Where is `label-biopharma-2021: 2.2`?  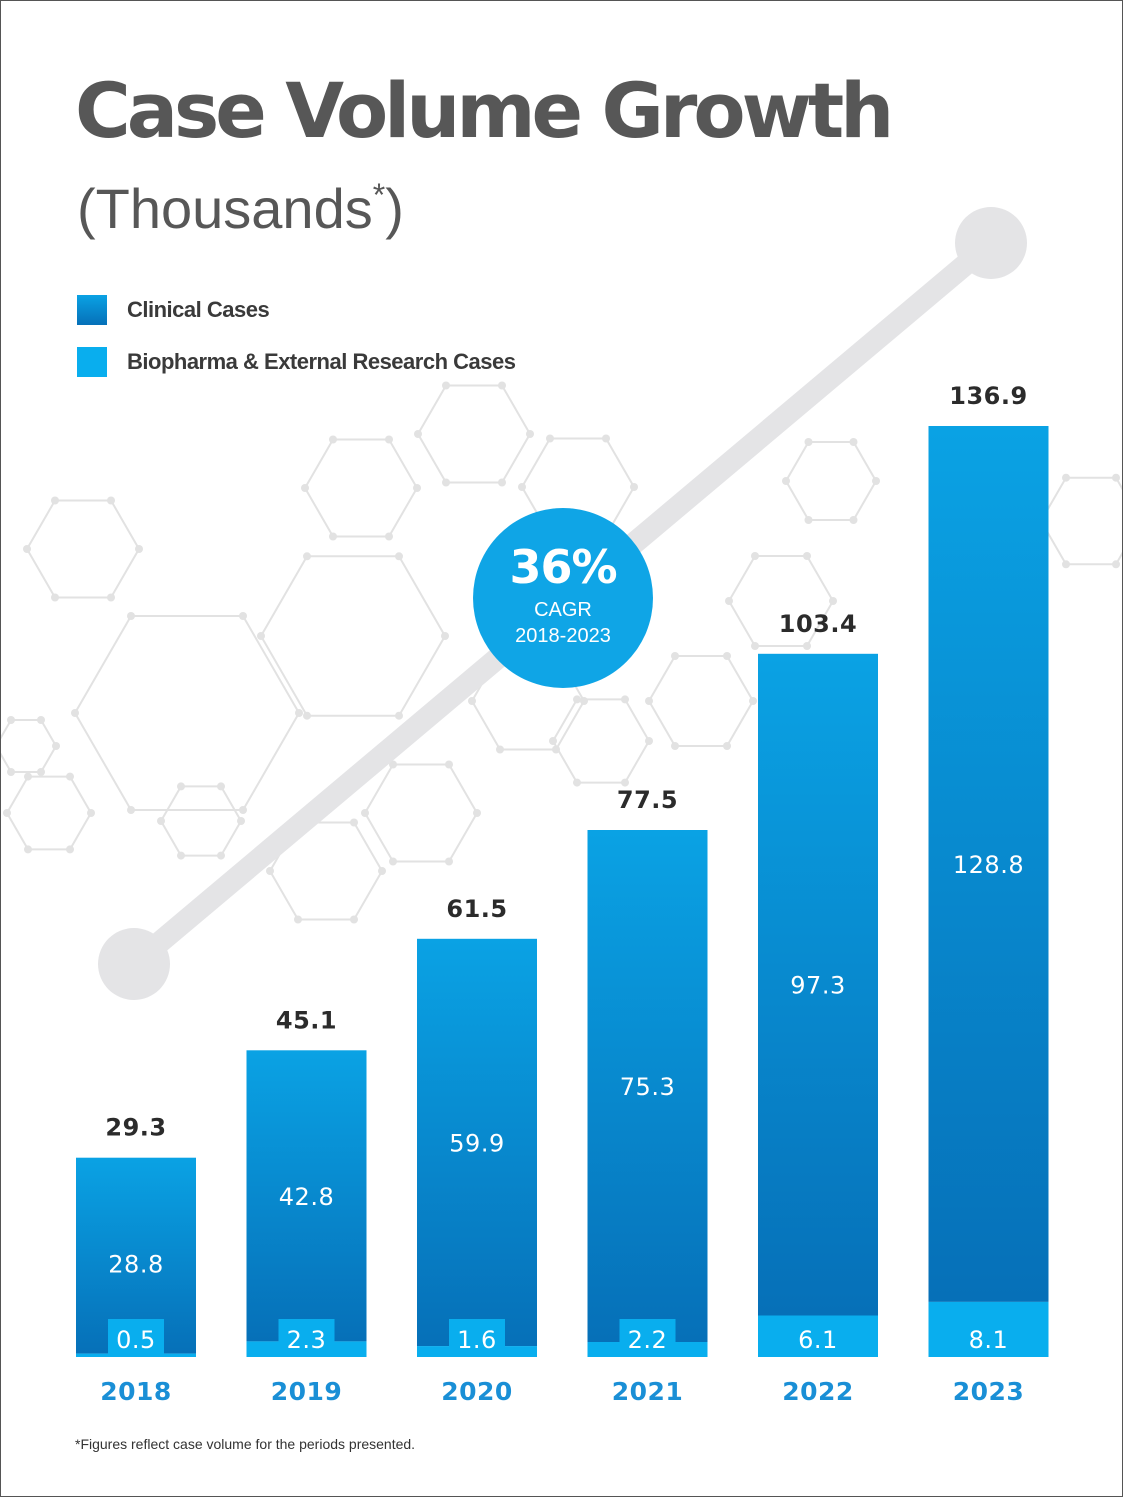
label-biopharma-2021: 2.2 is located at coordinates (648, 1340).